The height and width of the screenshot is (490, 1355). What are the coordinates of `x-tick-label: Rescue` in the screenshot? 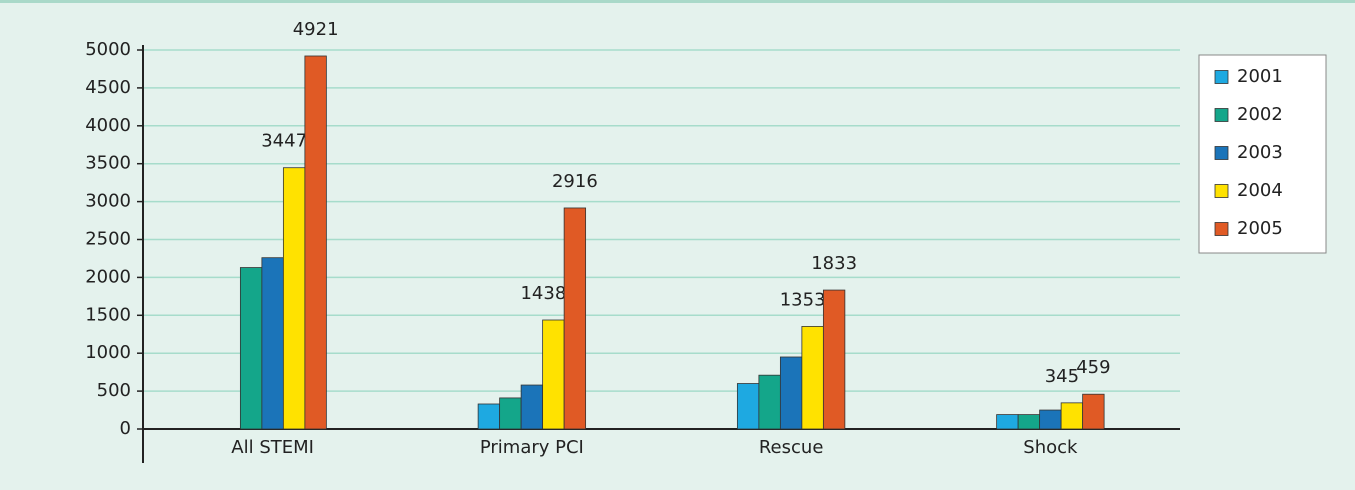 It's located at (791, 447).